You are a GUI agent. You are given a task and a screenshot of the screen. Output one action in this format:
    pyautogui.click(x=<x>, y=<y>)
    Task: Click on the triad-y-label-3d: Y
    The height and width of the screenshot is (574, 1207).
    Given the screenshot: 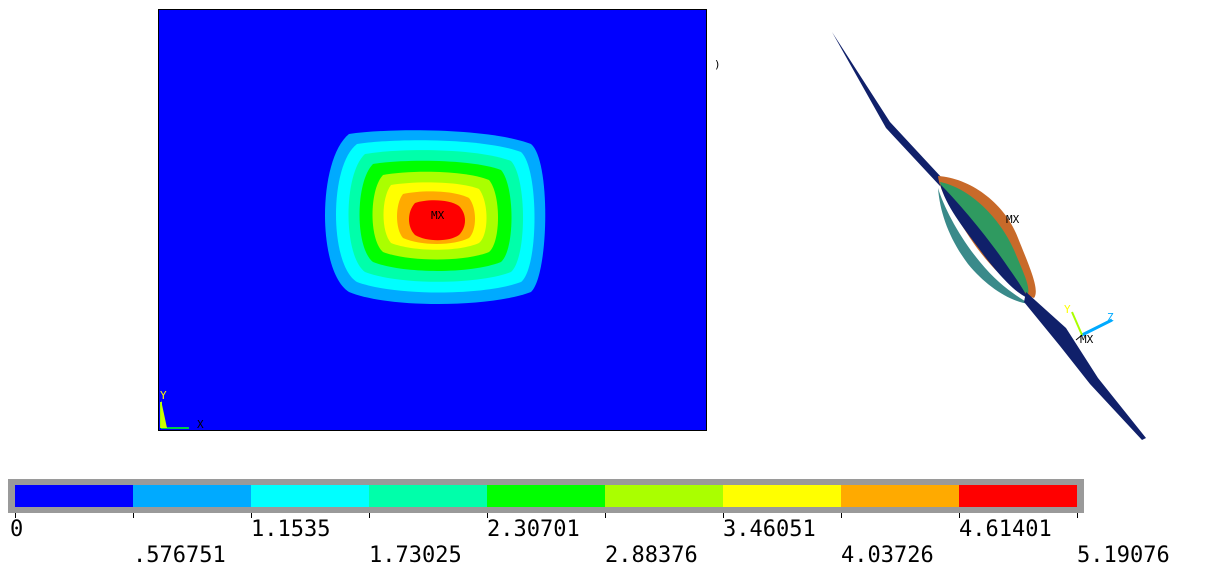 What is the action you would take?
    pyautogui.click(x=1067, y=309)
    